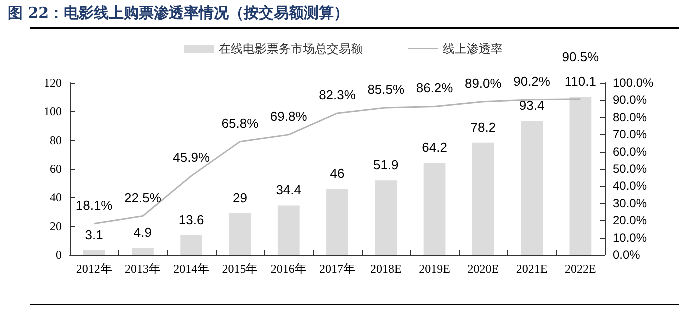  I want to click on data-label: 29, so click(240, 198).